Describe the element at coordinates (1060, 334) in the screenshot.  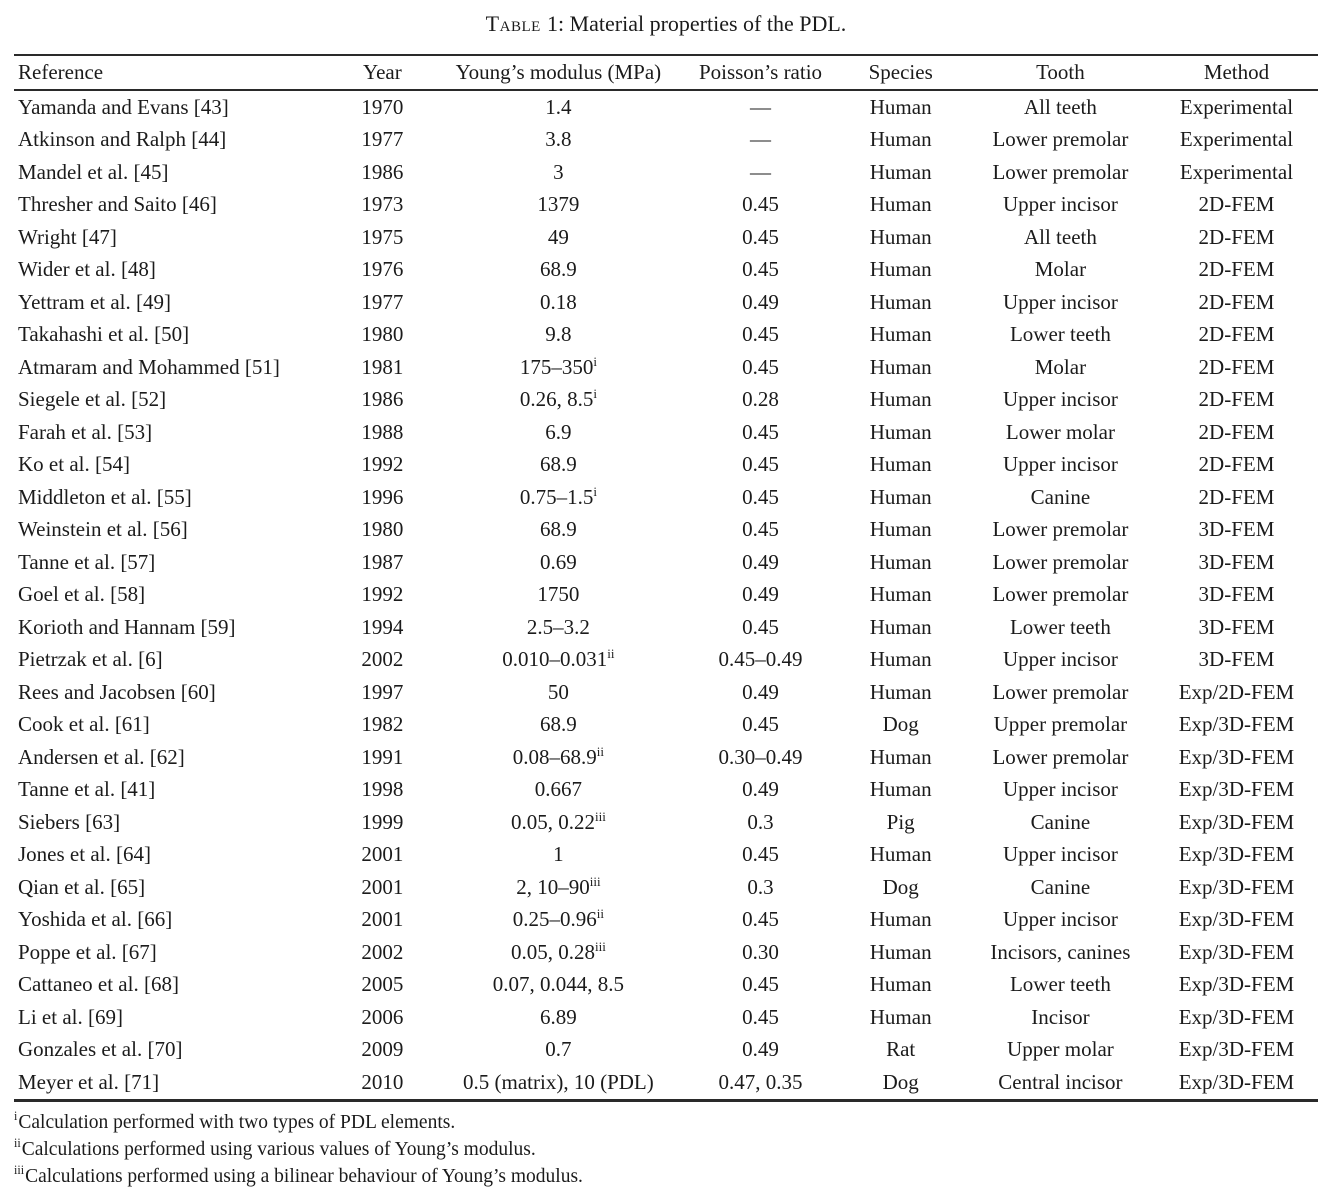
I see `cell-tooth: Lower teeth` at that location.